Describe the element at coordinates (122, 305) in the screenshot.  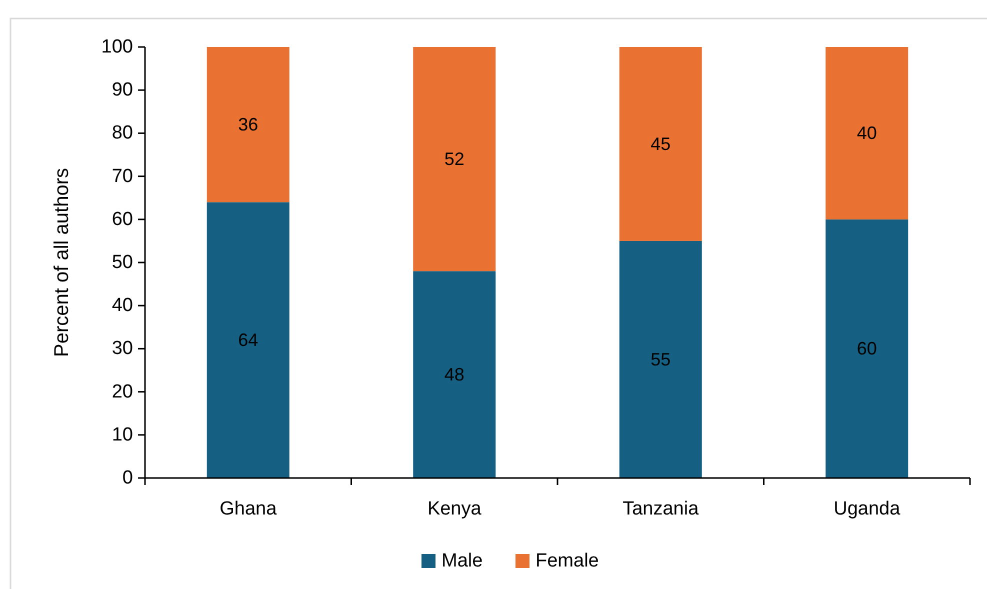
I see `y-tick-label: 40` at that location.